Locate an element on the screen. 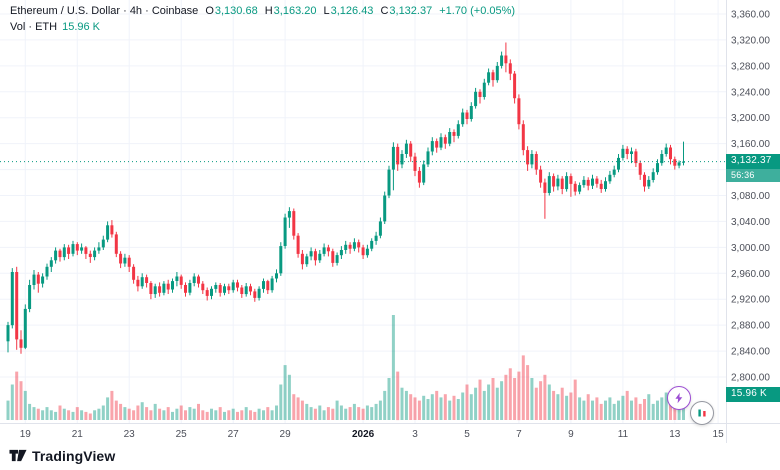 Image resolution: width=780 pixels, height=470 pixels. ohlc-low: L3,126.43 is located at coordinates (348, 11).